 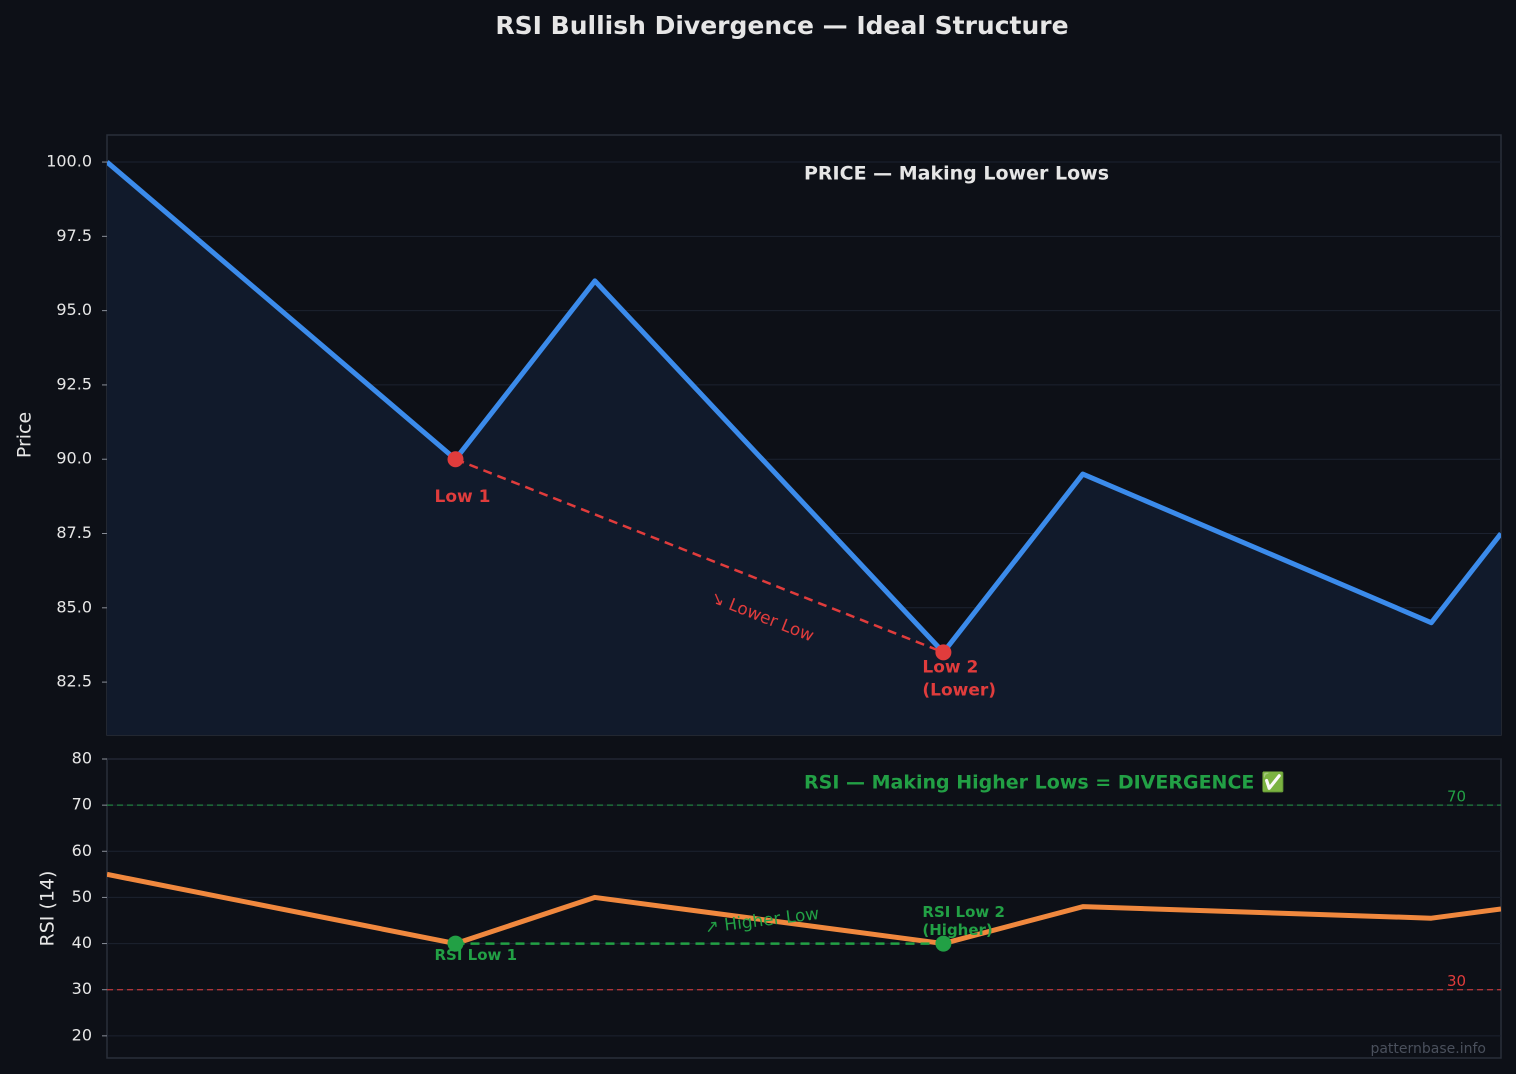 I want to click on y-tick-label: 60, so click(x=82, y=850).